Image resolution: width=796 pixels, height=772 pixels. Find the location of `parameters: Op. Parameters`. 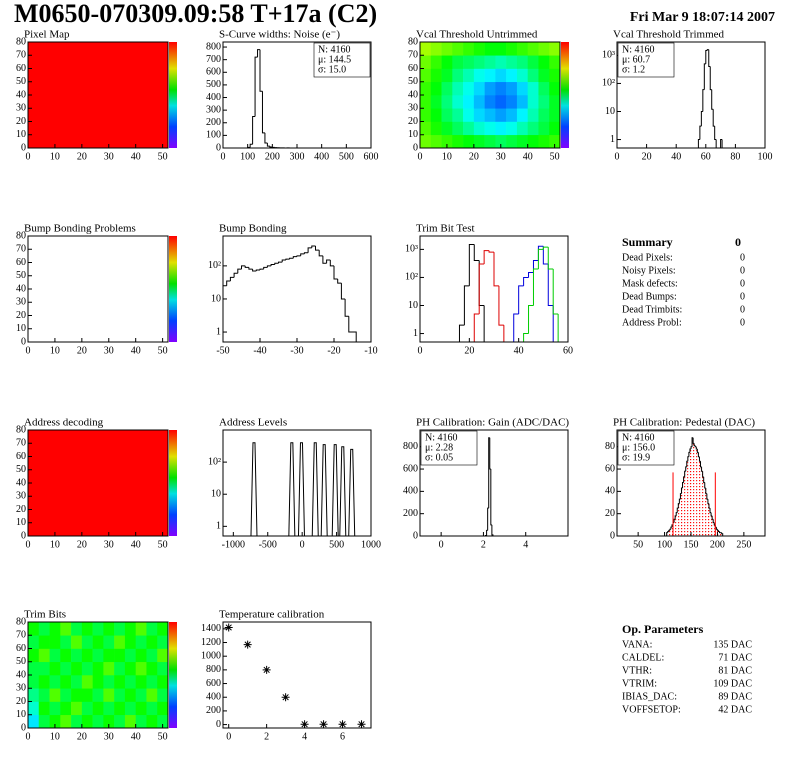

parameters: Op. Parameters is located at coordinates (663, 629).